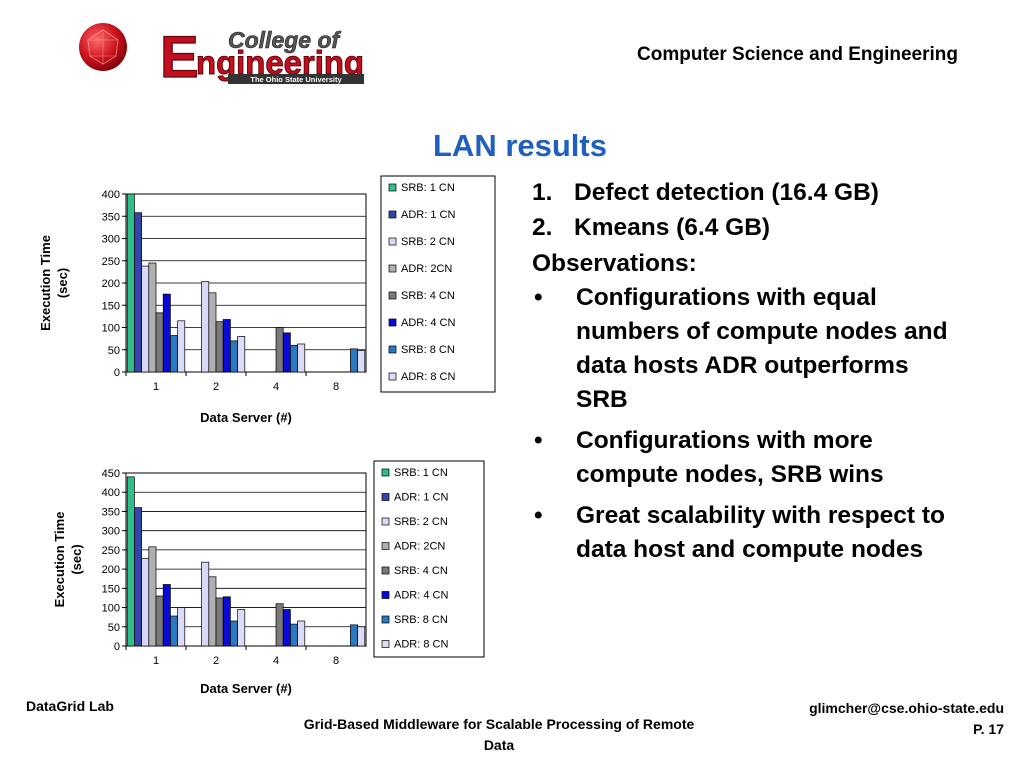  Describe the element at coordinates (111, 512) in the screenshot. I see `y-tick-label: 350` at that location.